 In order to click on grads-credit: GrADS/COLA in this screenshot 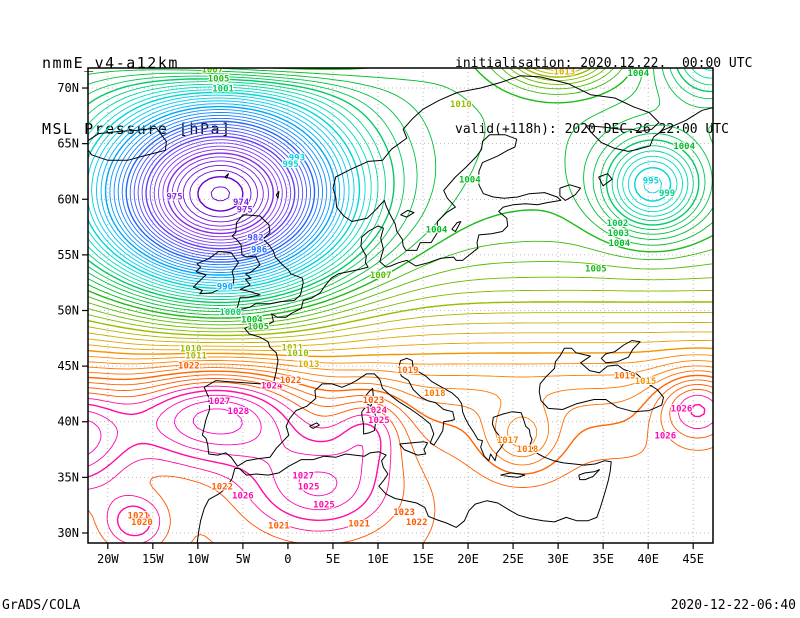, I will do `click(41, 605)`.